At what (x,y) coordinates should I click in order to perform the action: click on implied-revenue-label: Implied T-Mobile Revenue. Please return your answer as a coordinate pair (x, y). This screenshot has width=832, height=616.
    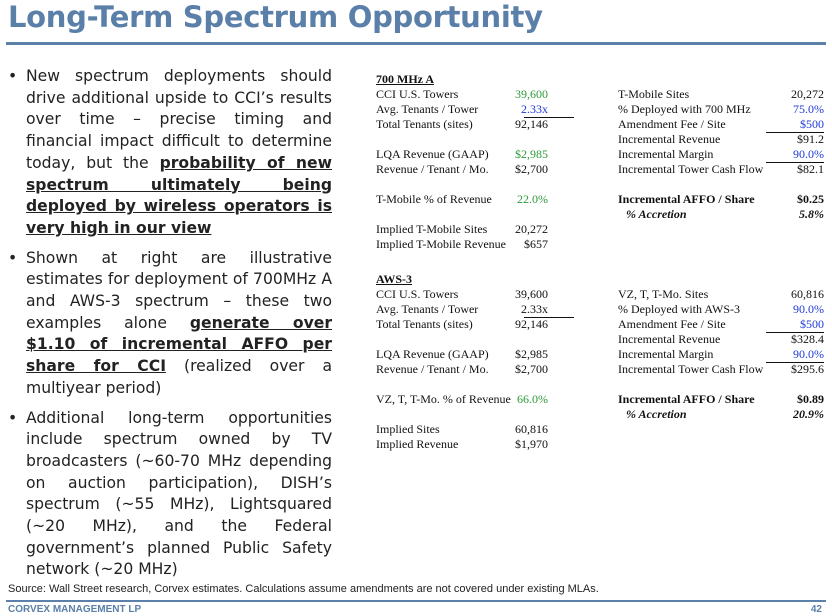
    Looking at the image, I should click on (441, 244).